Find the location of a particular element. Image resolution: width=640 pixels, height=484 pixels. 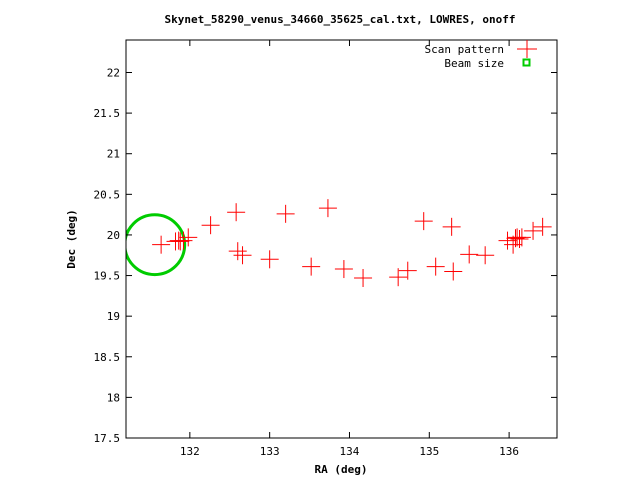

y-axis-label: Dec (deg) is located at coordinates (71, 239).